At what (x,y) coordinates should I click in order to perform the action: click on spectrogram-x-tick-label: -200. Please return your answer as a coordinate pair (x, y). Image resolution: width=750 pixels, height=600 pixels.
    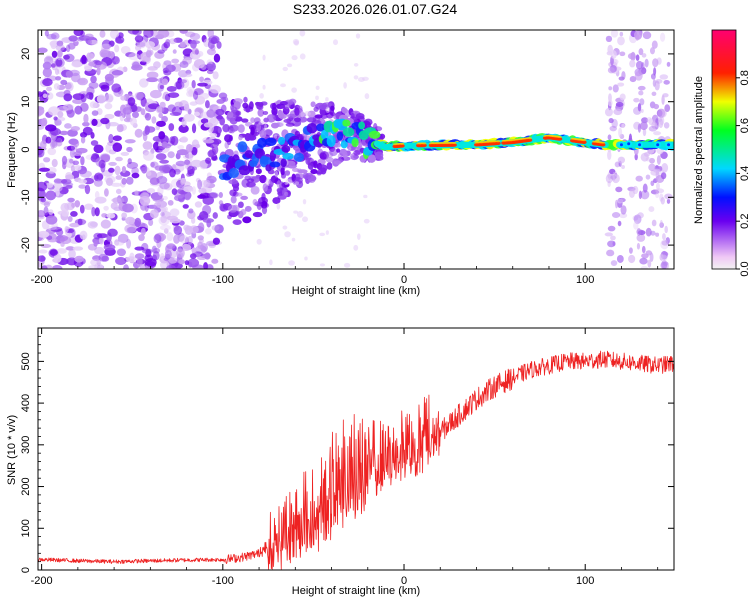
    Looking at the image, I should click on (42, 280).